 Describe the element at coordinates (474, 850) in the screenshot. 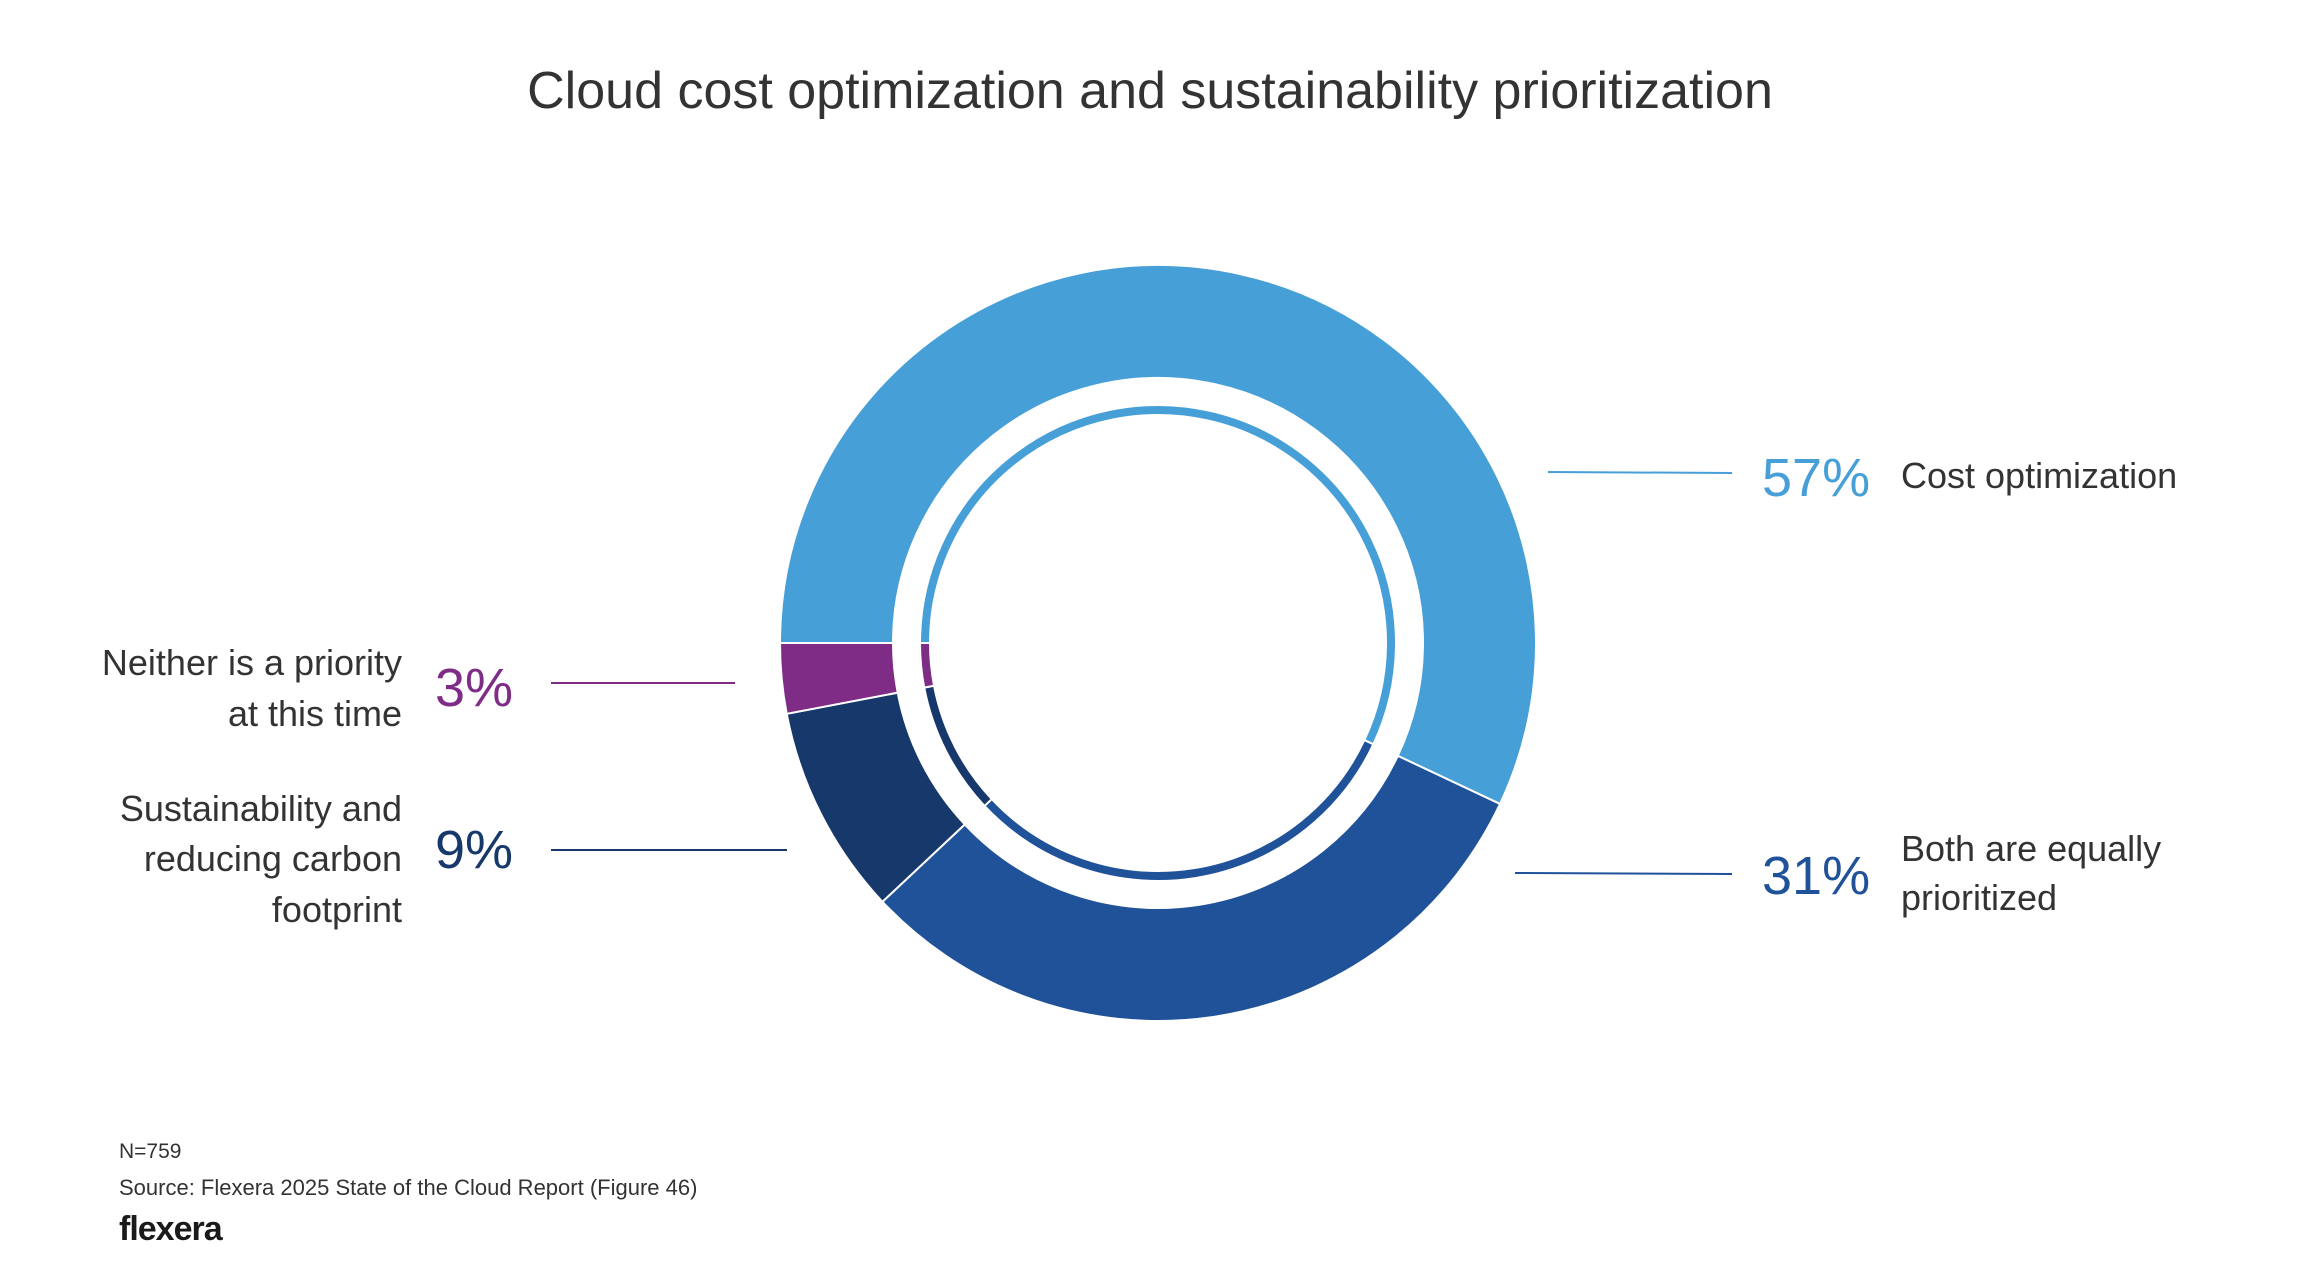

I see `data-label-sust: 9%` at that location.